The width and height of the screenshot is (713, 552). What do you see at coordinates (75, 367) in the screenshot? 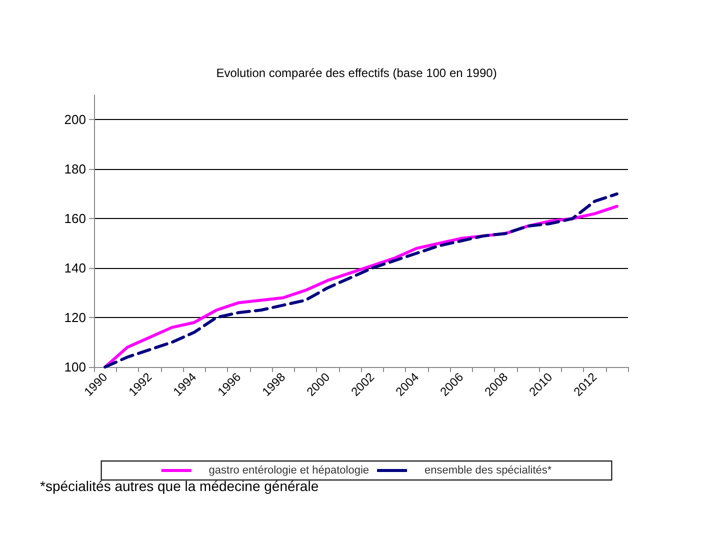
I see `y-tick-label: 100` at bounding box center [75, 367].